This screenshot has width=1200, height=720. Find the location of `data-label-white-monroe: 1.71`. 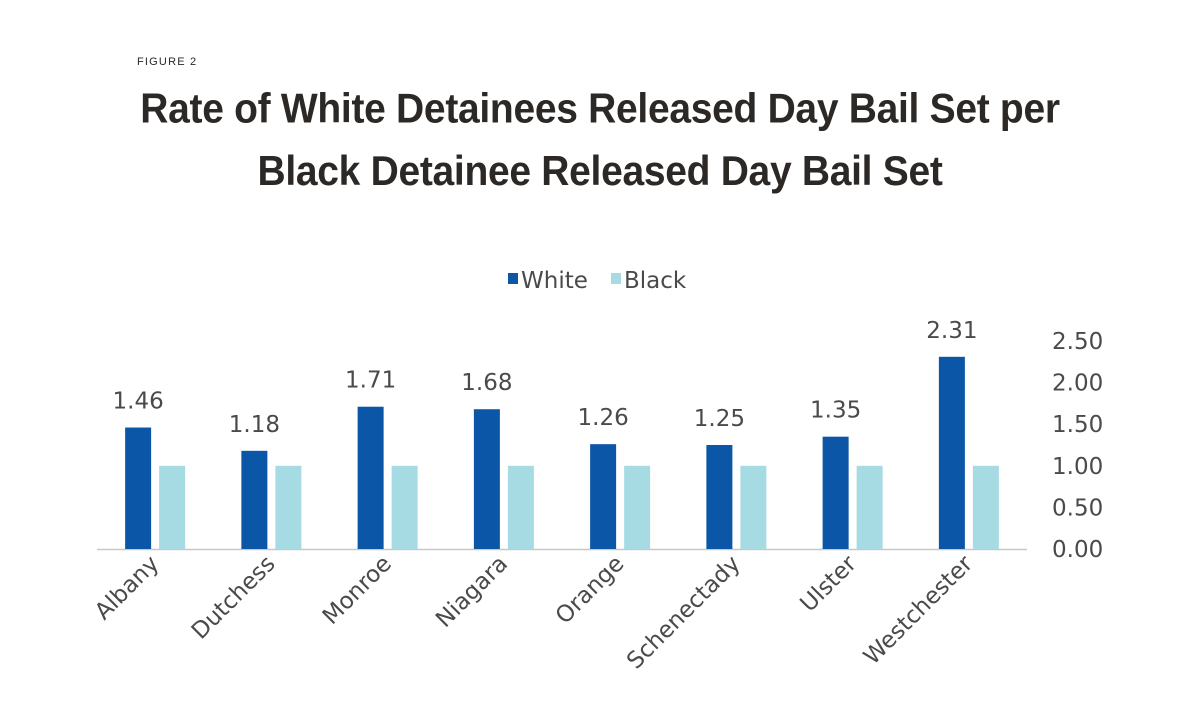

data-label-white-monroe: 1.71 is located at coordinates (370, 381).